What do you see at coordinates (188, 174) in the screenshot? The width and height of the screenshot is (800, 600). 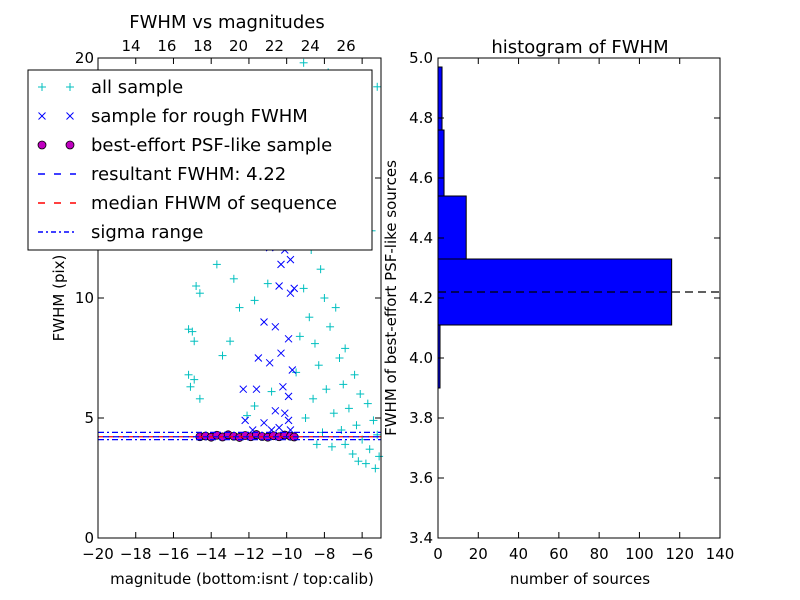 I see `legend-label: resultant FWHM: 4.22` at bounding box center [188, 174].